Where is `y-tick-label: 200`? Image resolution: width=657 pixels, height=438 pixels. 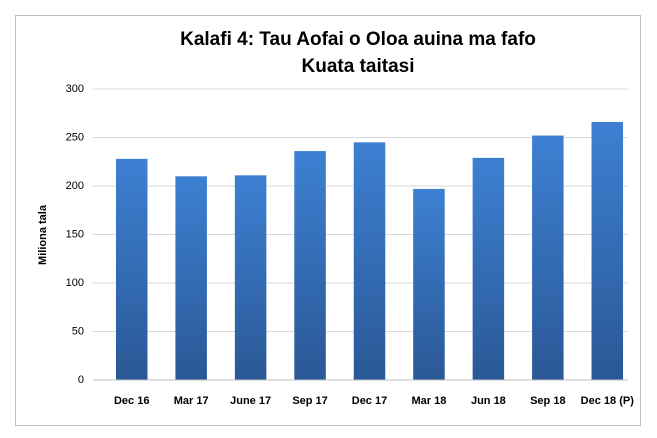 y-tick-label: 200 is located at coordinates (75, 186).